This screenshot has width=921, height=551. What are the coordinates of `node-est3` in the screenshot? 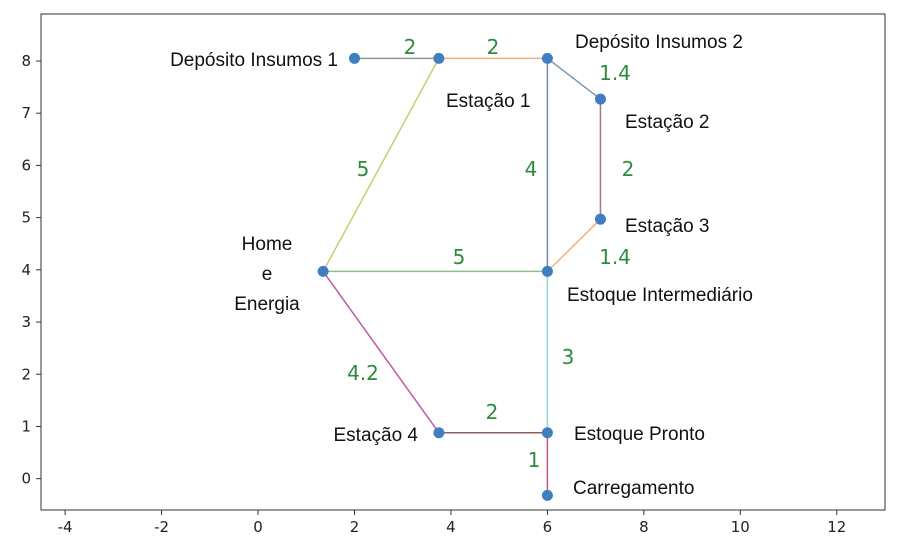 It's located at (600, 219).